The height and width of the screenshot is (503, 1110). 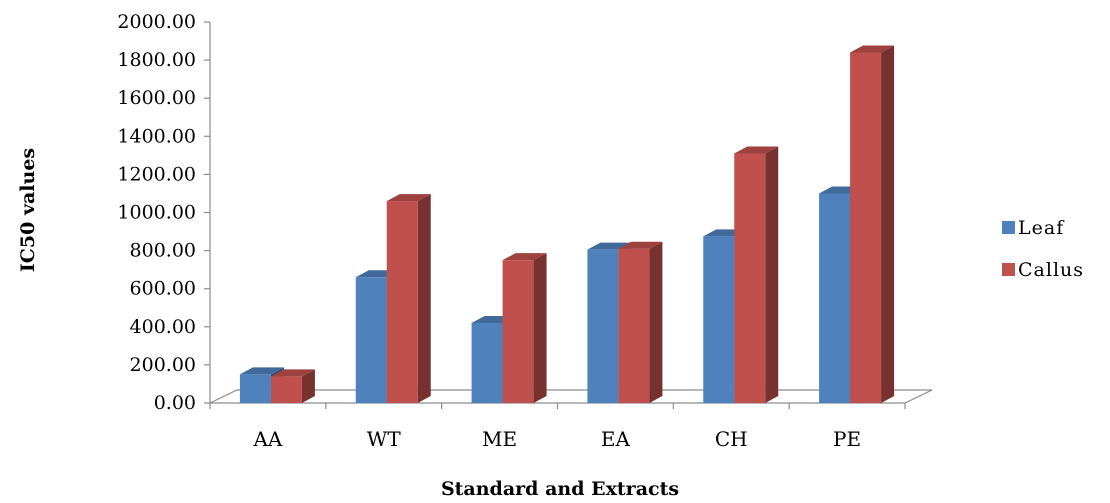 What do you see at coordinates (1008, 227) in the screenshot?
I see `legend-swatch-leaf` at bounding box center [1008, 227].